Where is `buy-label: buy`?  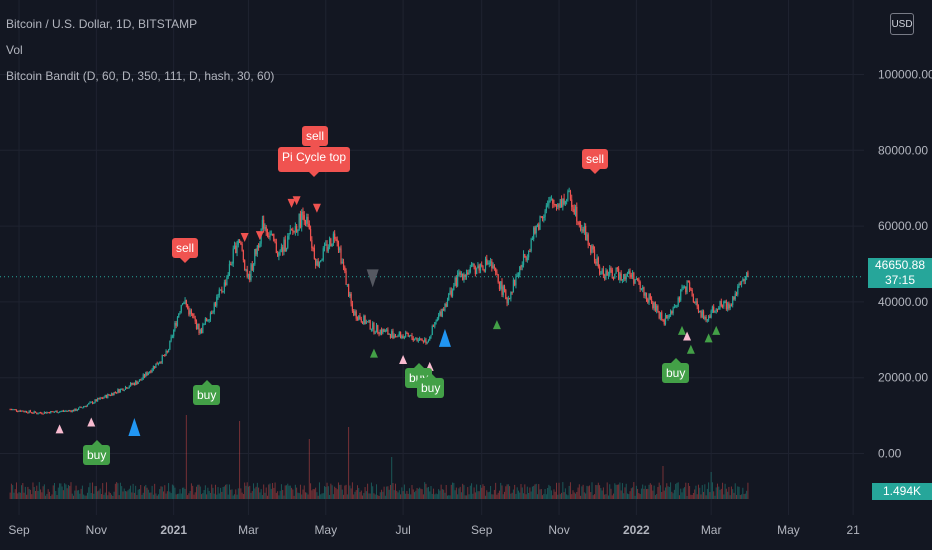
buy-label: buy is located at coordinates (431, 385).